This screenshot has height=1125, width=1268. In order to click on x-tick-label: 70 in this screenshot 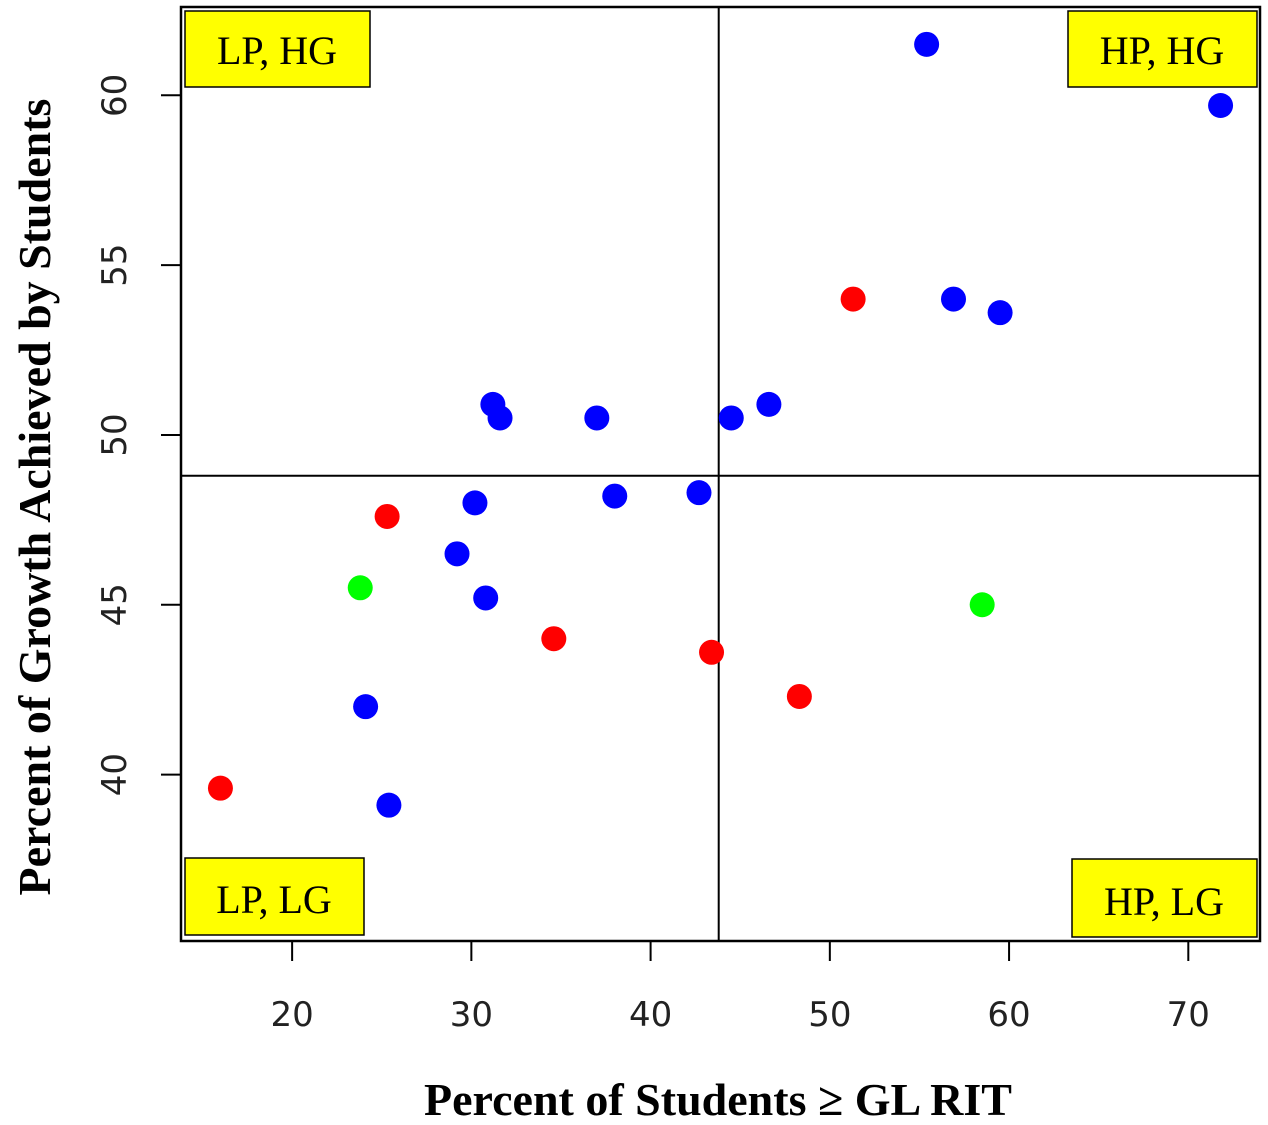, I will do `click(1188, 1015)`.